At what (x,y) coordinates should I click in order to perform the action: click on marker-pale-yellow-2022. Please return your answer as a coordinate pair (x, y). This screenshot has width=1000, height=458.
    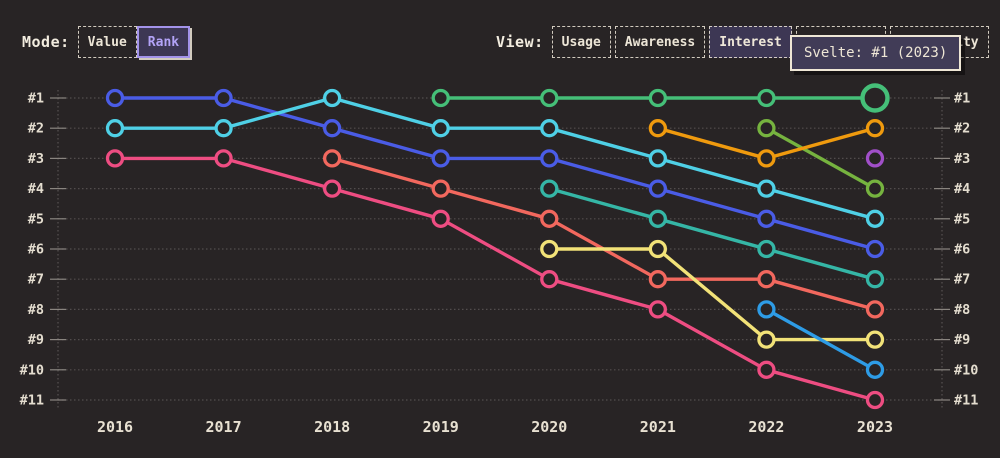
    Looking at the image, I should click on (766, 339).